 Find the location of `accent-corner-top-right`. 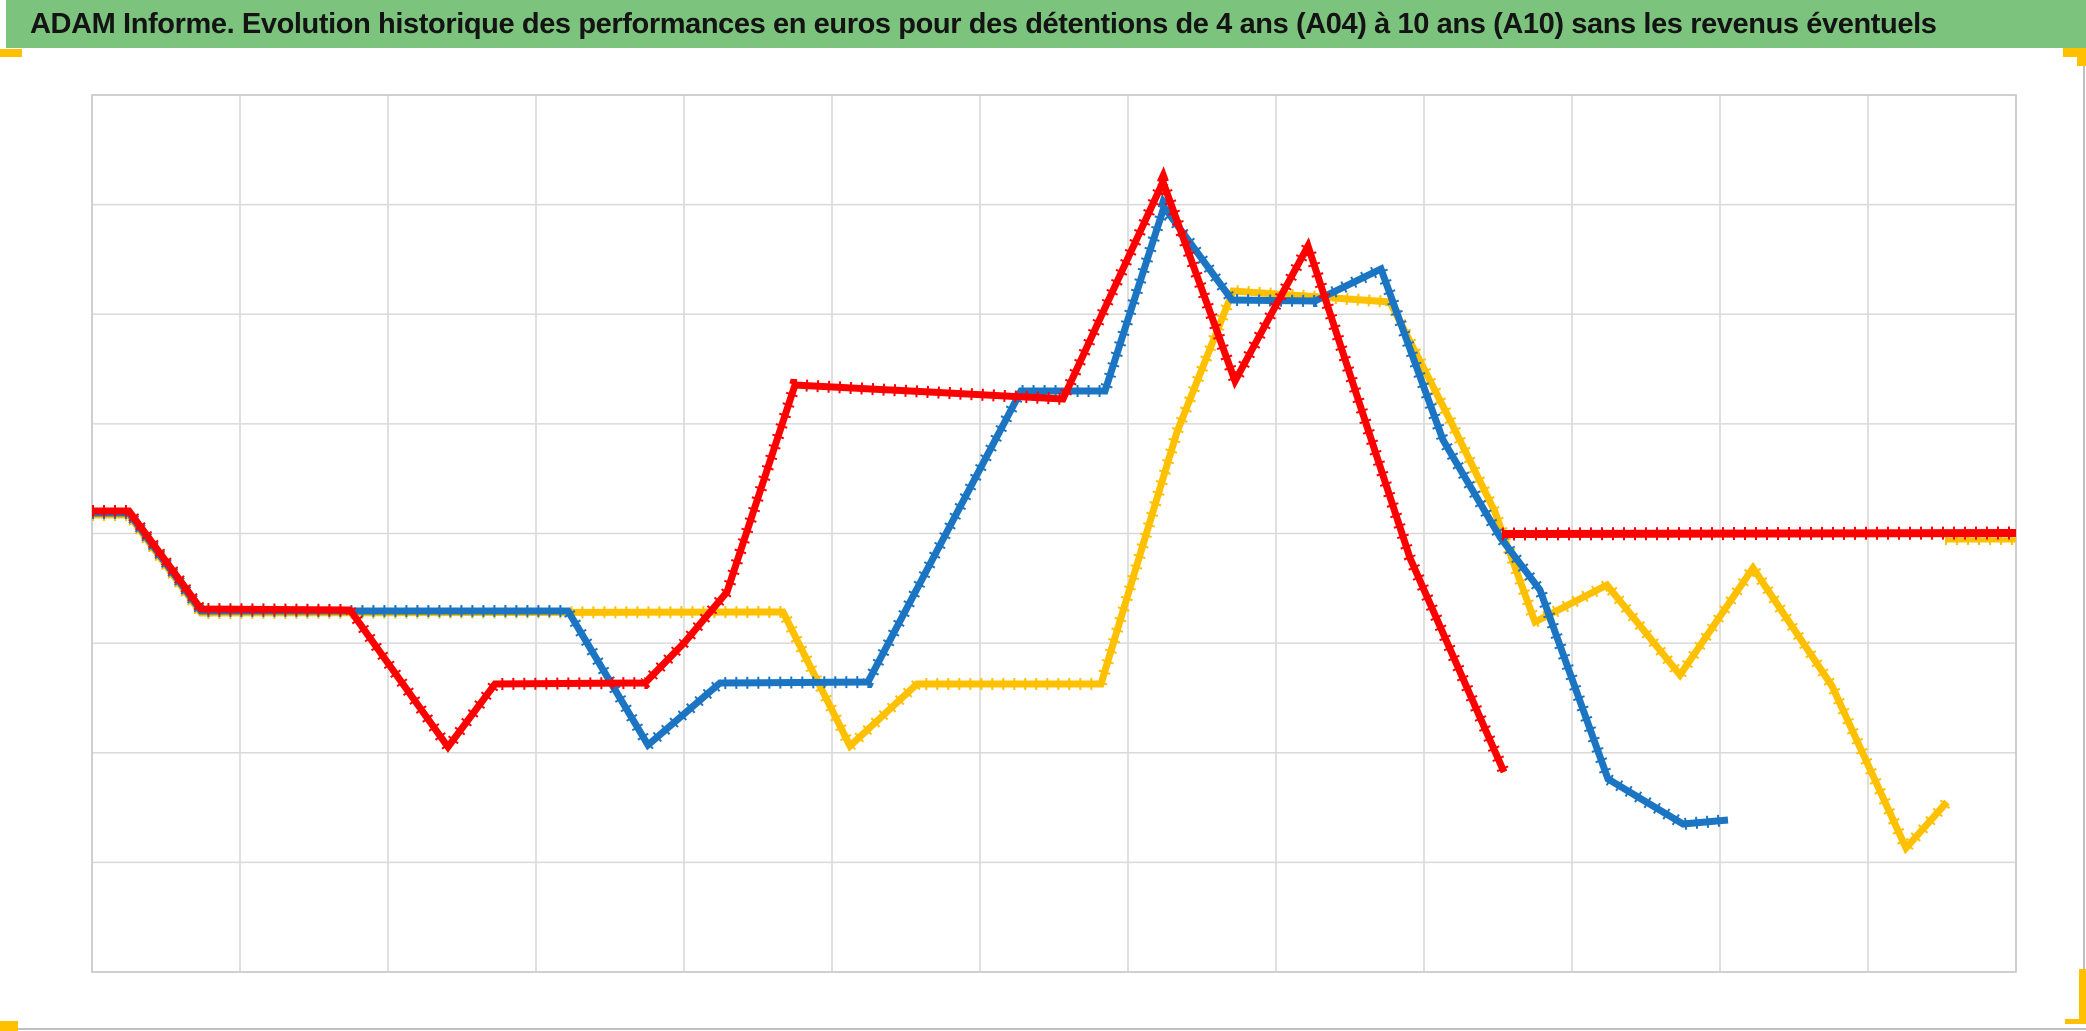

accent-corner-top-right is located at coordinates (2074, 52).